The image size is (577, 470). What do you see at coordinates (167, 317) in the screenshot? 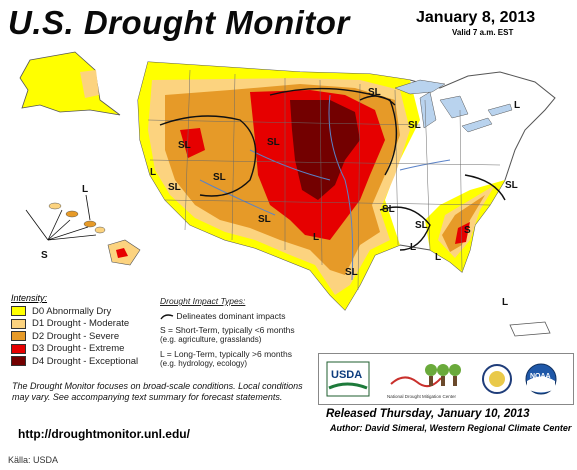
I see `boundary-line-icon` at bounding box center [167, 317].